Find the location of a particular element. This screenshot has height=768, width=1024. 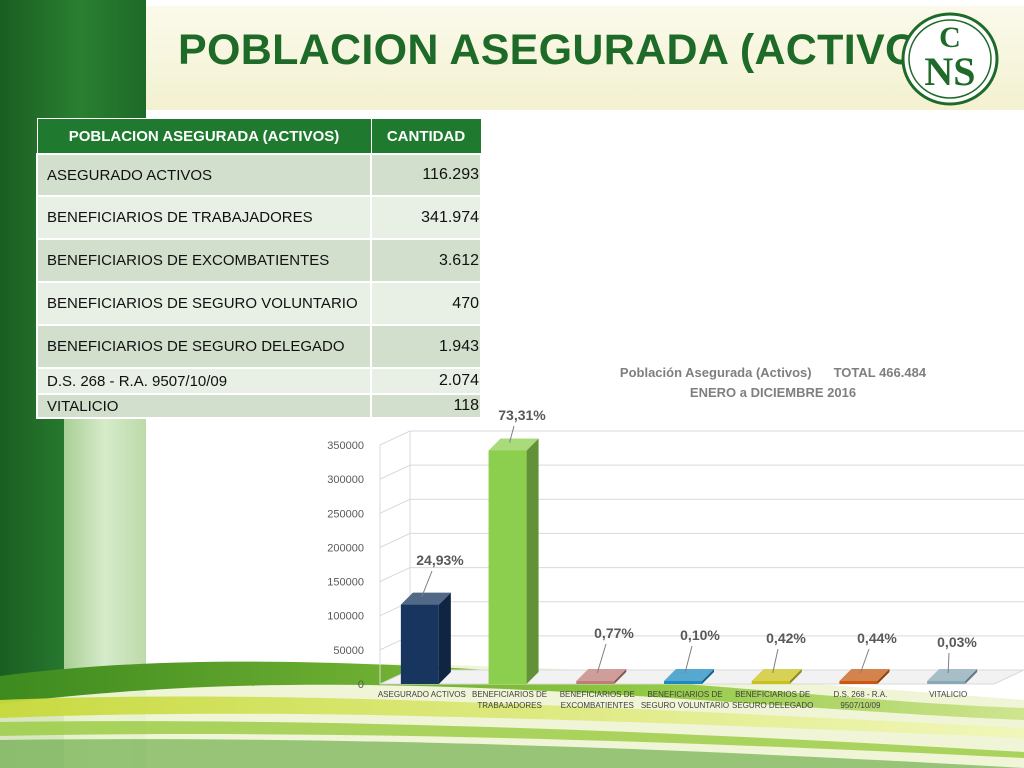

row-value: 2.074 is located at coordinates (426, 381).